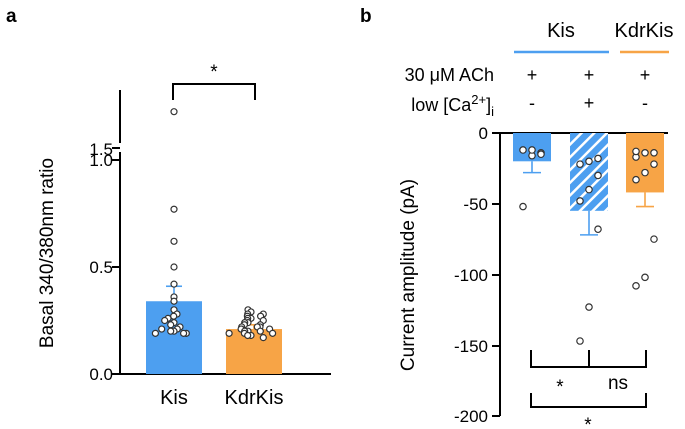 The height and width of the screenshot is (429, 685). Describe the element at coordinates (471, 275) in the screenshot. I see `panel-b-ytick-100: -100` at that location.